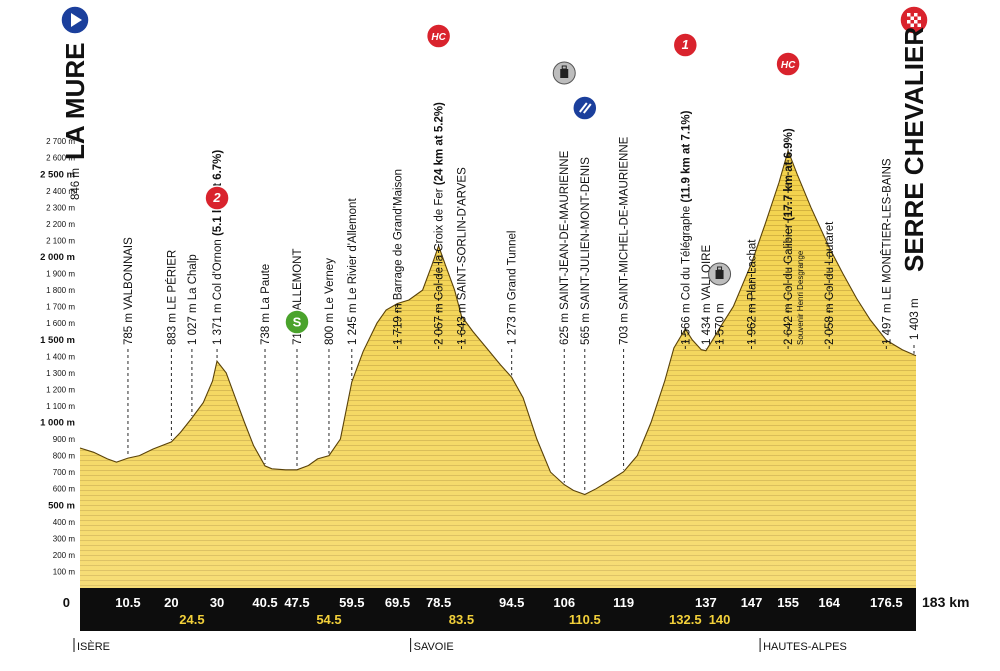 The height and width of the screenshot is (671, 1000). Describe the element at coordinates (805, 647) in the screenshot. I see `region-label: HAUTES-ALPES` at that location.